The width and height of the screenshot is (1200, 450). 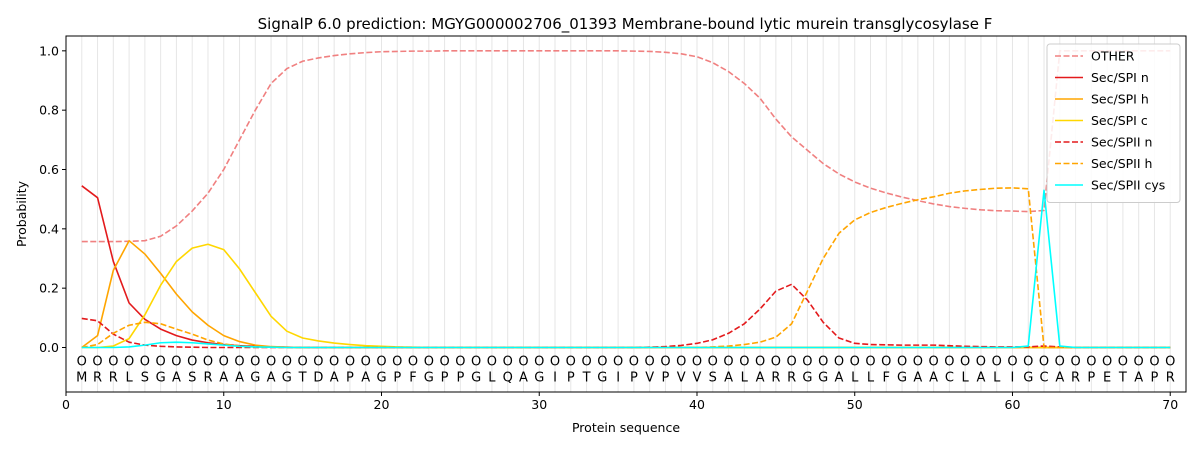 What do you see at coordinates (1120, 99) in the screenshot?
I see `legend-entry: Sec/SPI h` at bounding box center [1120, 99].